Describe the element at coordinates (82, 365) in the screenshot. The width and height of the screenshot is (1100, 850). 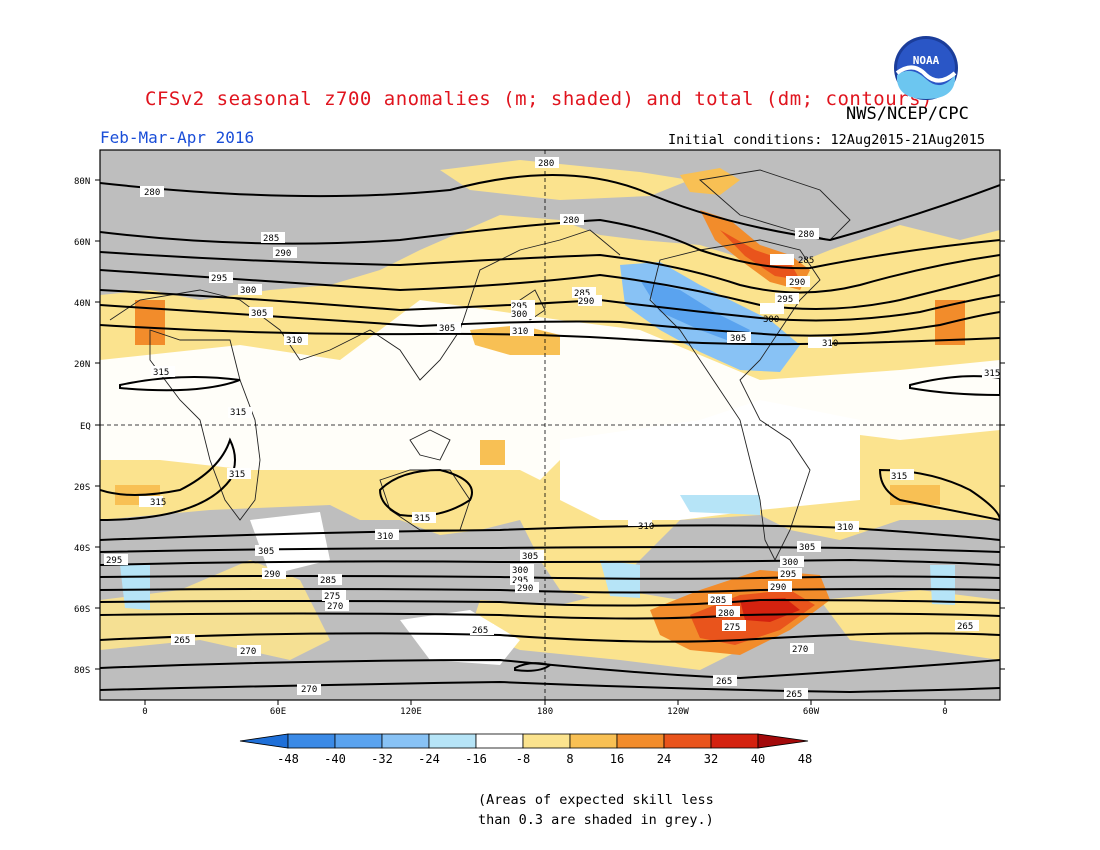
I see `lat-label: 20N` at that location.